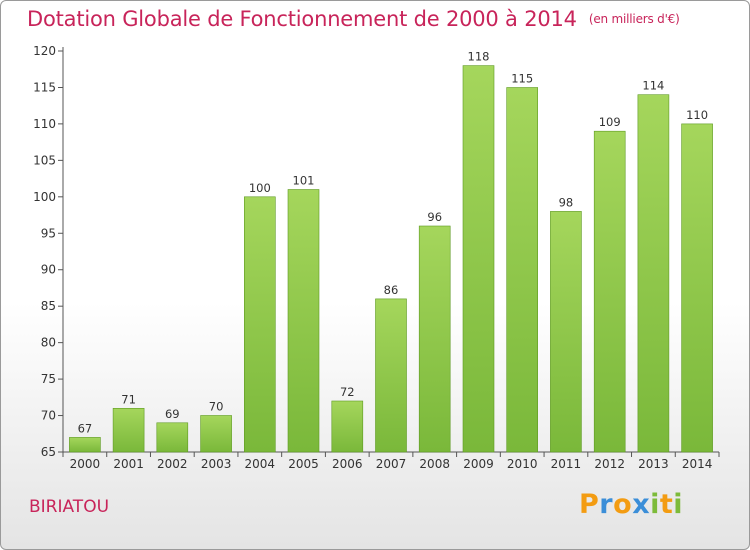 The image size is (750, 550). What do you see at coordinates (48, 452) in the screenshot?
I see `y-tick-label: 65` at bounding box center [48, 452].